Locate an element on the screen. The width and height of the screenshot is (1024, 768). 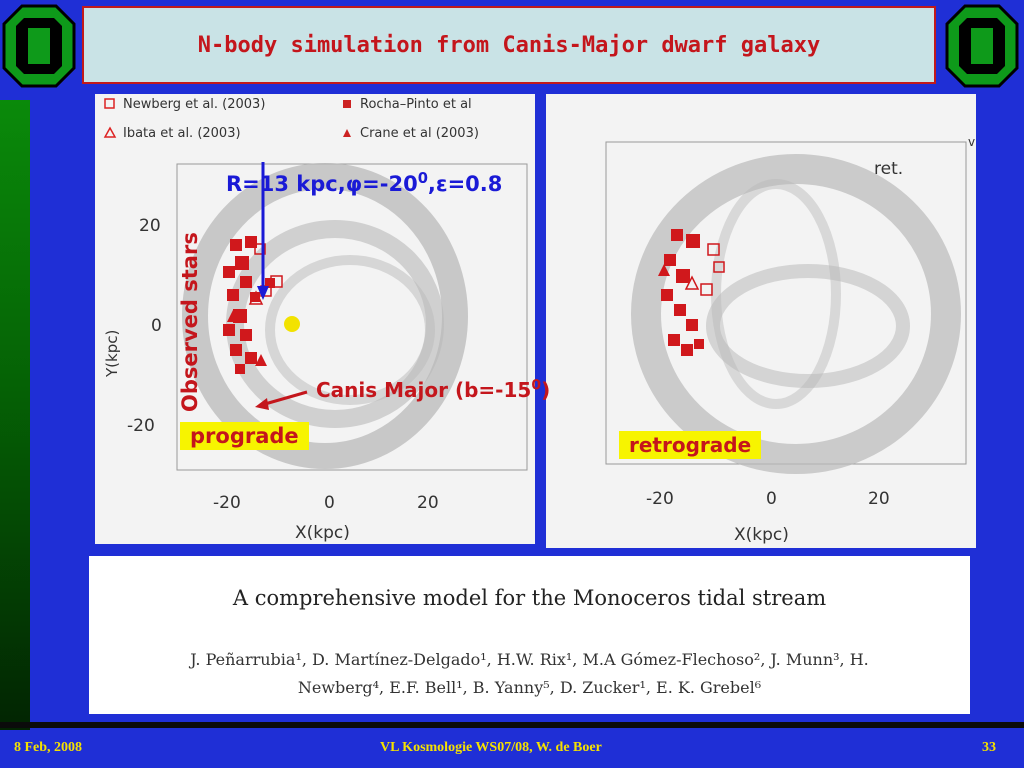
y-tick-20: 20 is located at coordinates (150, 226).